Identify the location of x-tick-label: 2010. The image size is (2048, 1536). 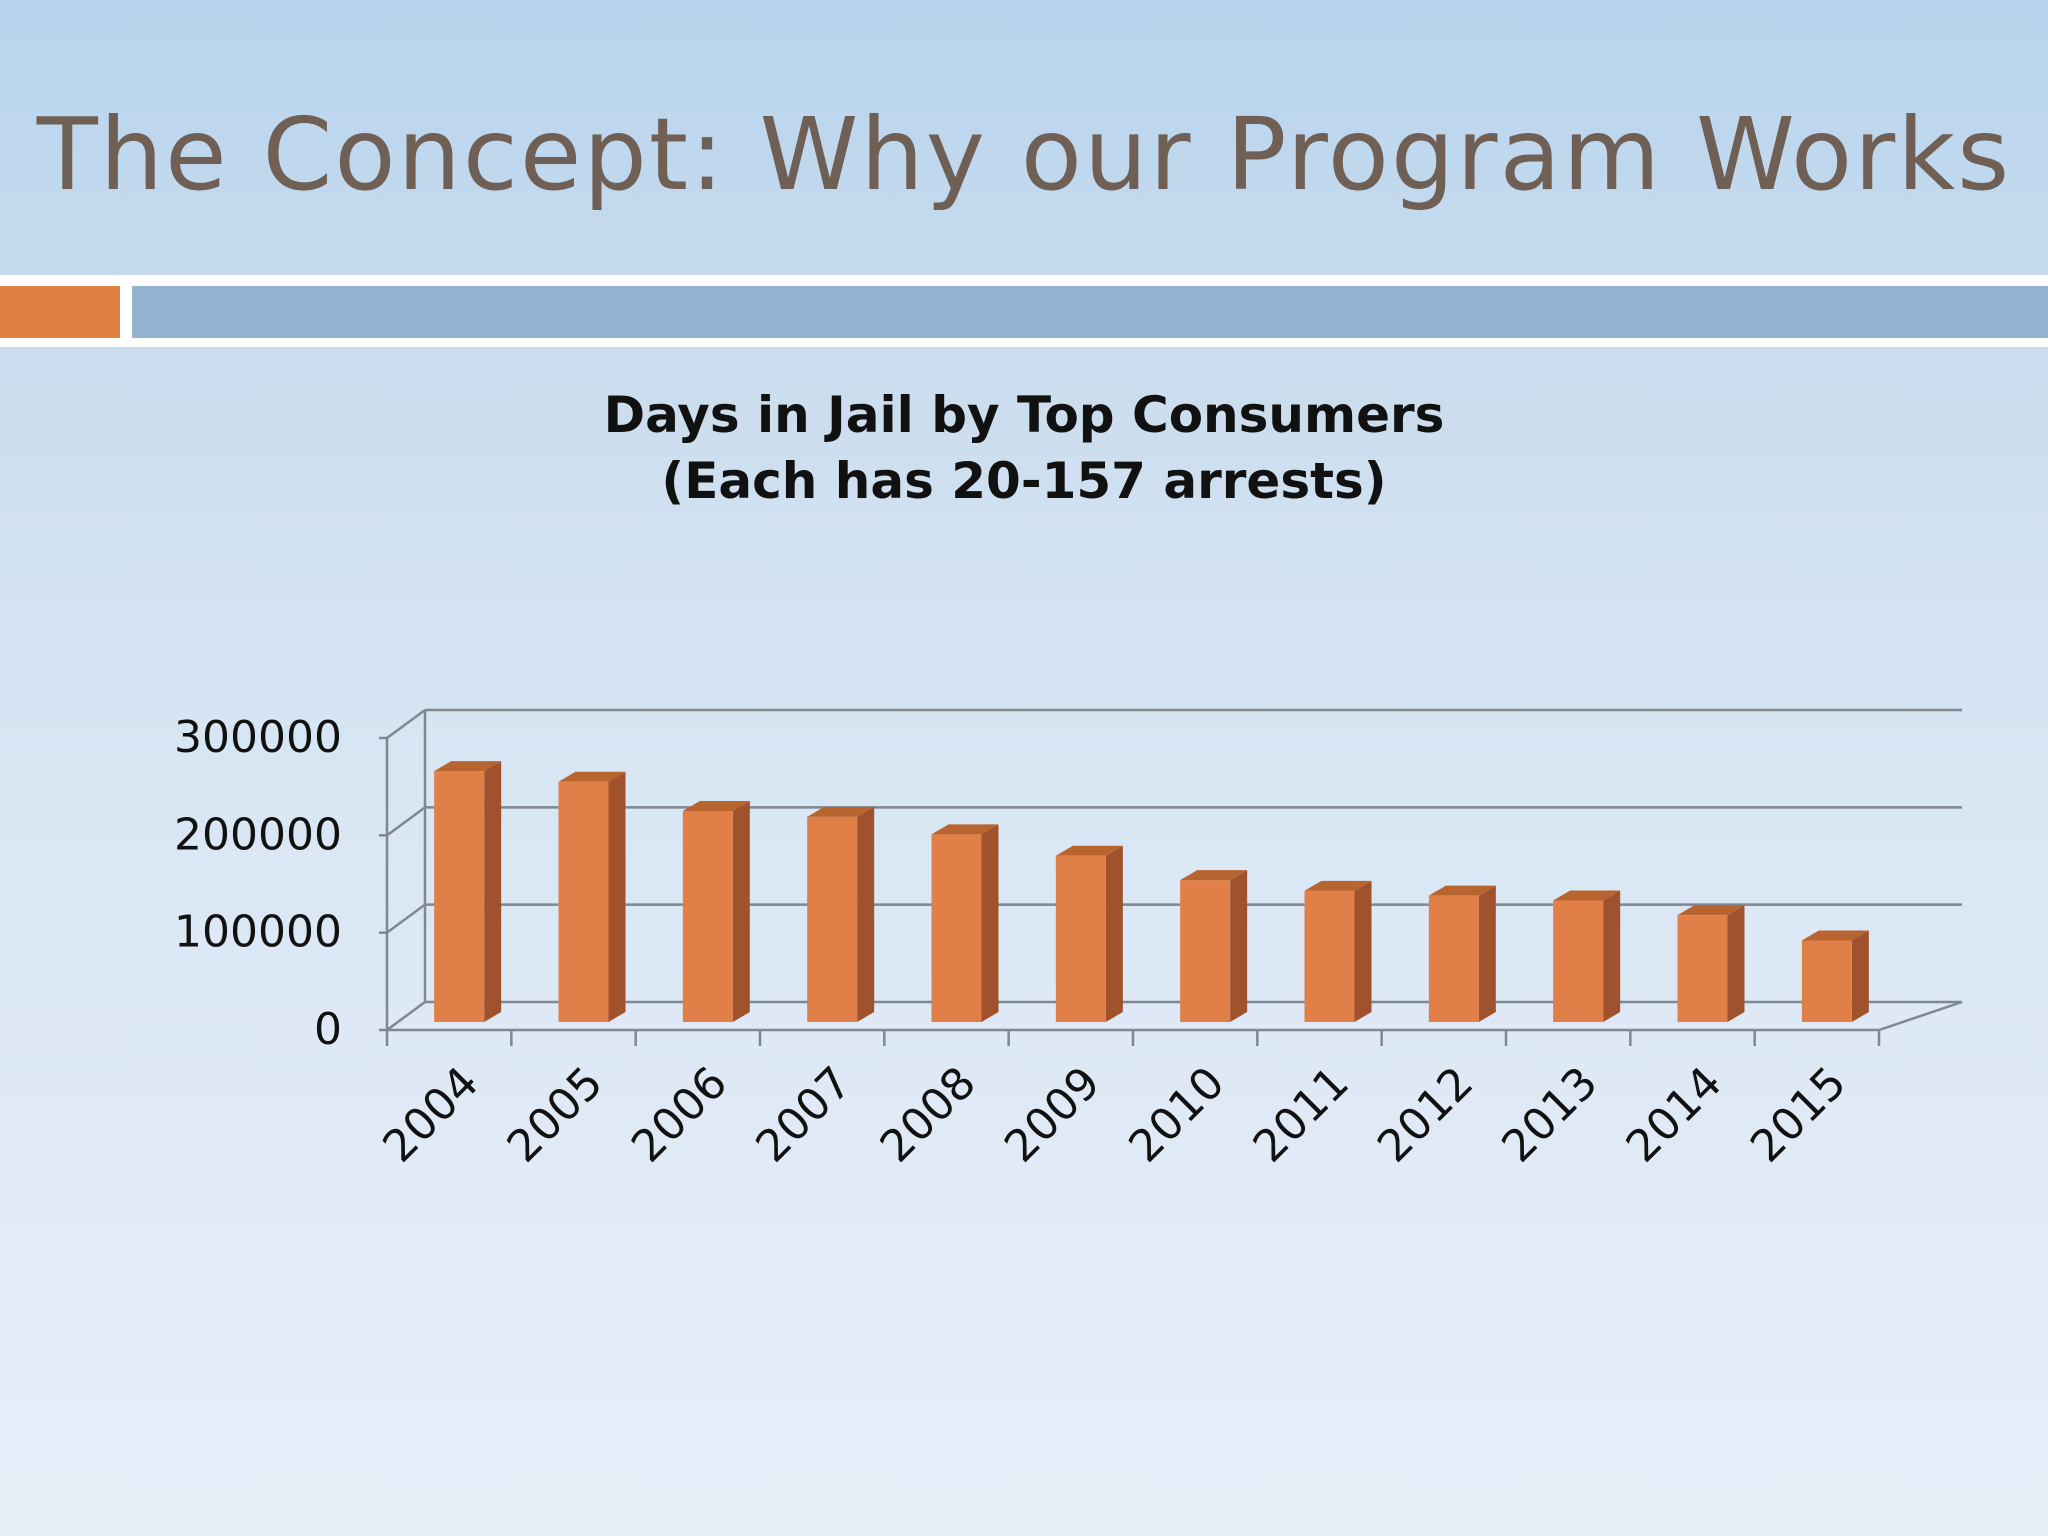
(1176, 1114).